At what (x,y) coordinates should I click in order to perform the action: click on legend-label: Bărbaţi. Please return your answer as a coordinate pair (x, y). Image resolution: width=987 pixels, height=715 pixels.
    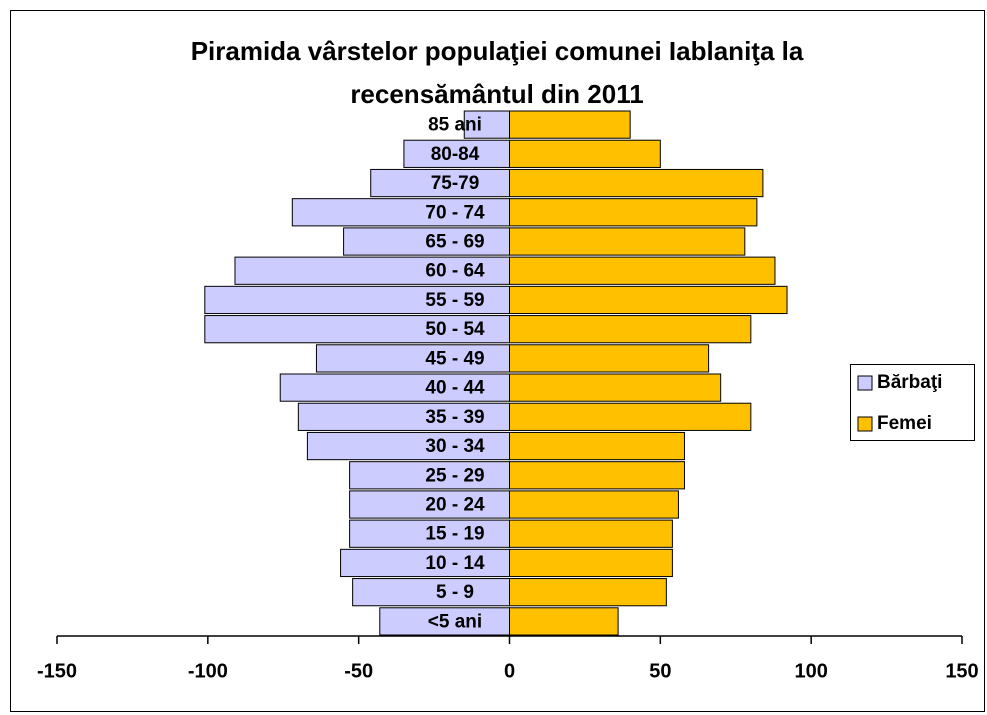
    Looking at the image, I should click on (909, 382).